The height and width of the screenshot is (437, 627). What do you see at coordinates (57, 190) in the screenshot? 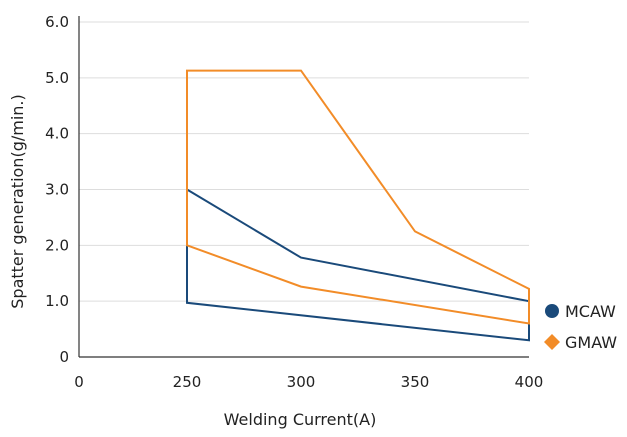
I see `y-tick-label: 3.0` at bounding box center [57, 190].